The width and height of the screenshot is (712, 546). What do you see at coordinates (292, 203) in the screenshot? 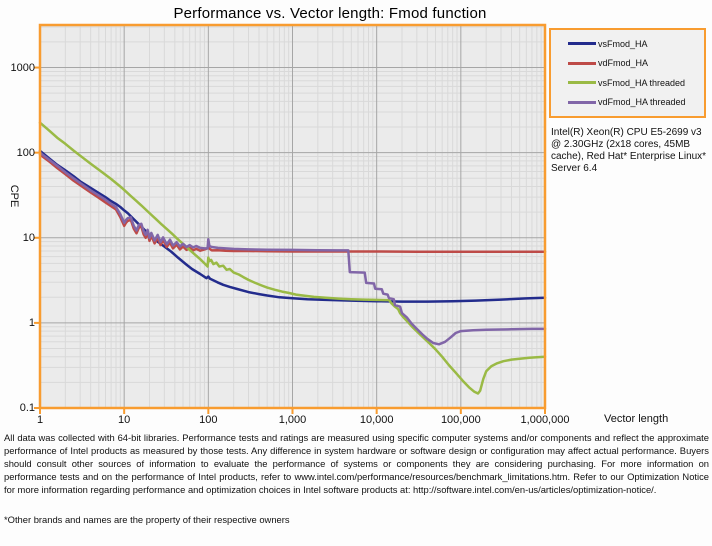
I see `series-vdfmod-ha` at bounding box center [292, 203].